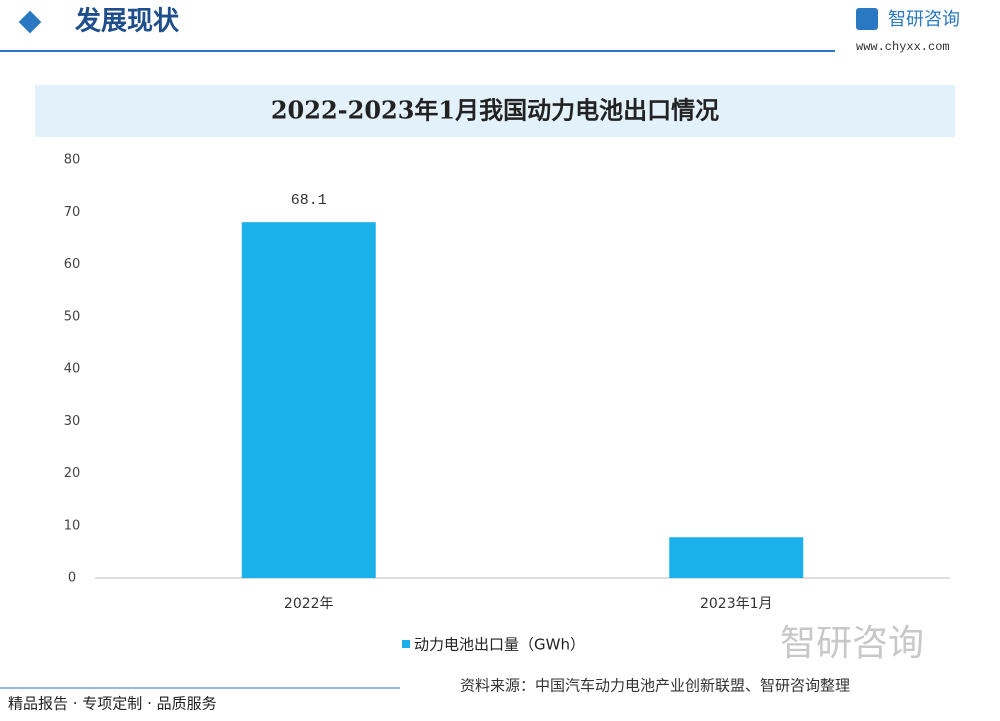  I want to click on header-icon, so click(30, 22).